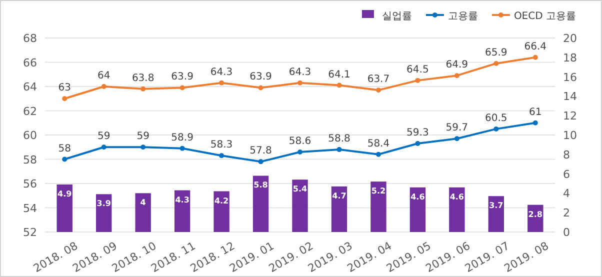  I want to click on data-label: 58.9, so click(182, 138).